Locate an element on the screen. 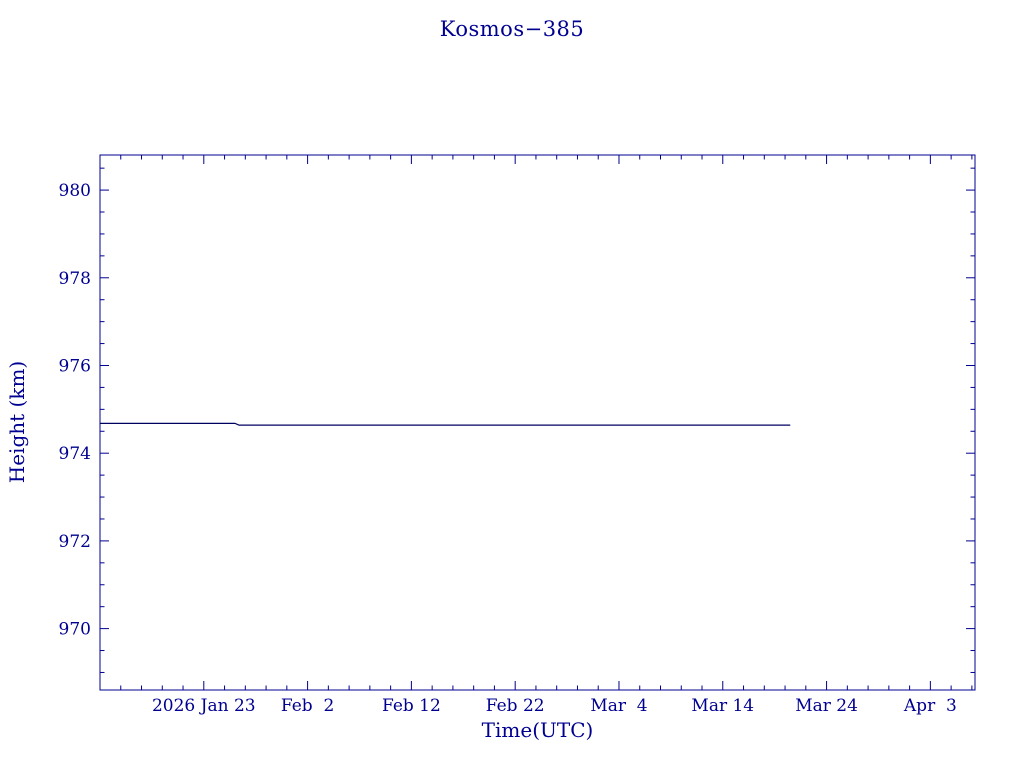 The height and width of the screenshot is (768, 1024). data-line-orbit-height is located at coordinates (445, 424).